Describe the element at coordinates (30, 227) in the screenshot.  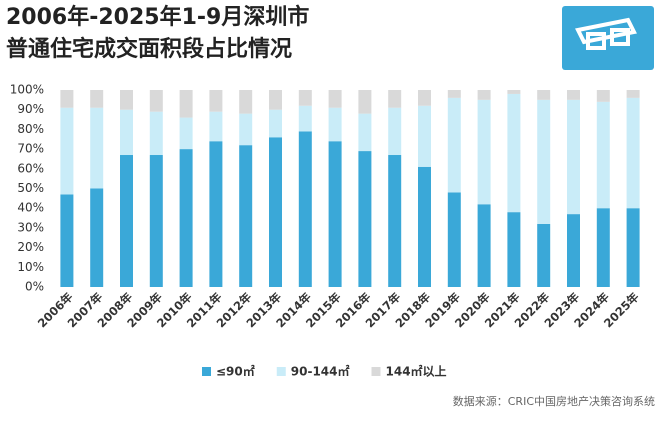
I see `y-tick-label: 30%` at that location.